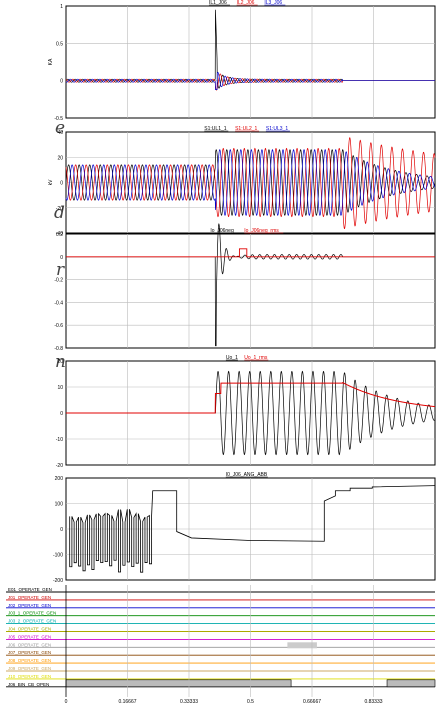  I want to click on left-margin: e d r n, so click(33, 292).